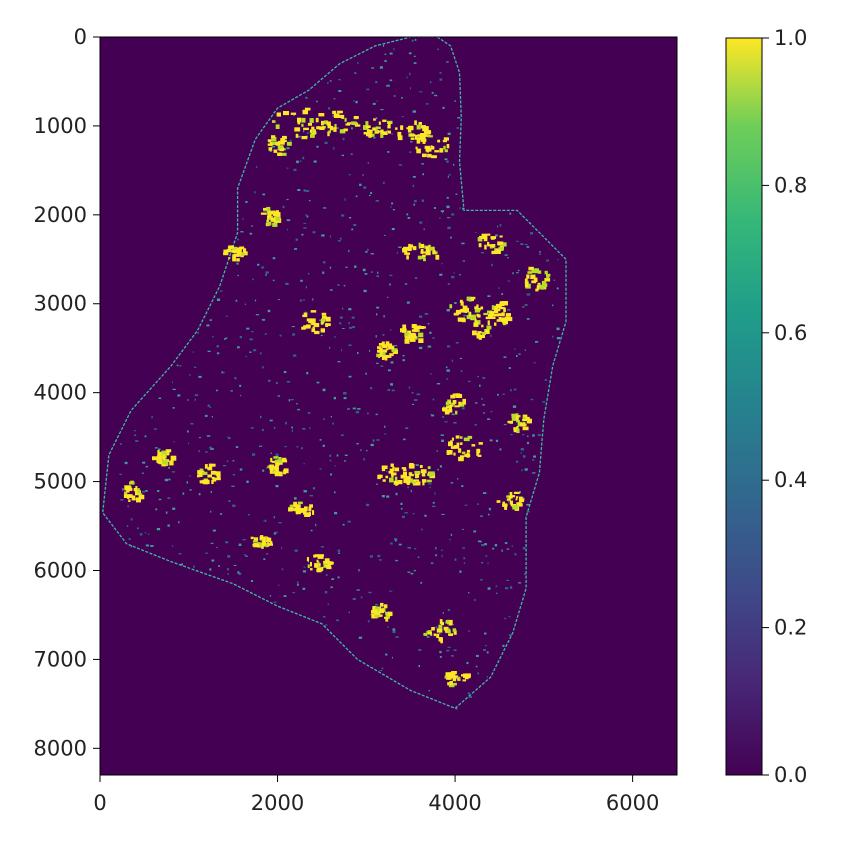  Describe the element at coordinates (790, 775) in the screenshot. I see `colorbar-tick-label: 0.0` at that location.